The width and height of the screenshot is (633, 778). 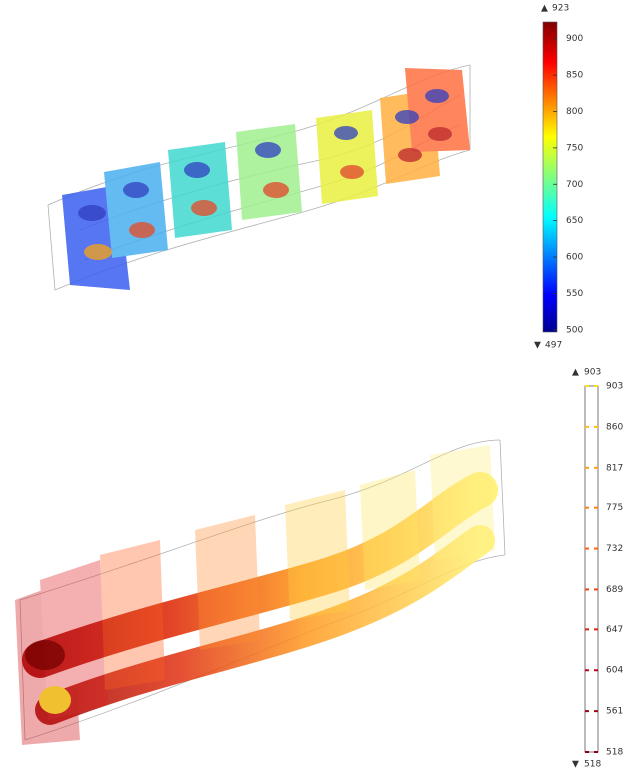 I want to click on tick-label: 647, so click(x=614, y=630).